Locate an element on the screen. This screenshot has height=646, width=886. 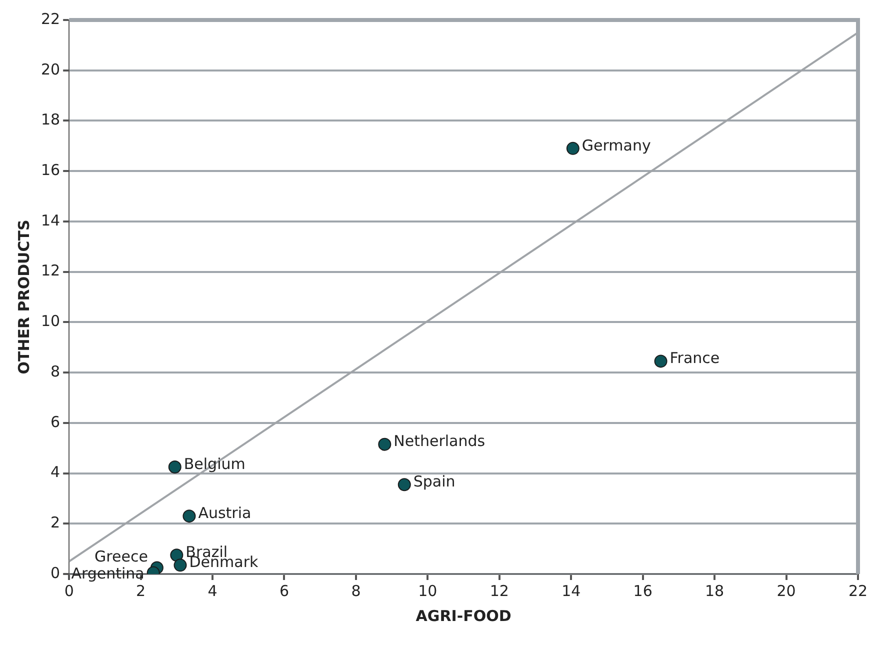
y-tick-label: 16 is located at coordinates (50, 169).